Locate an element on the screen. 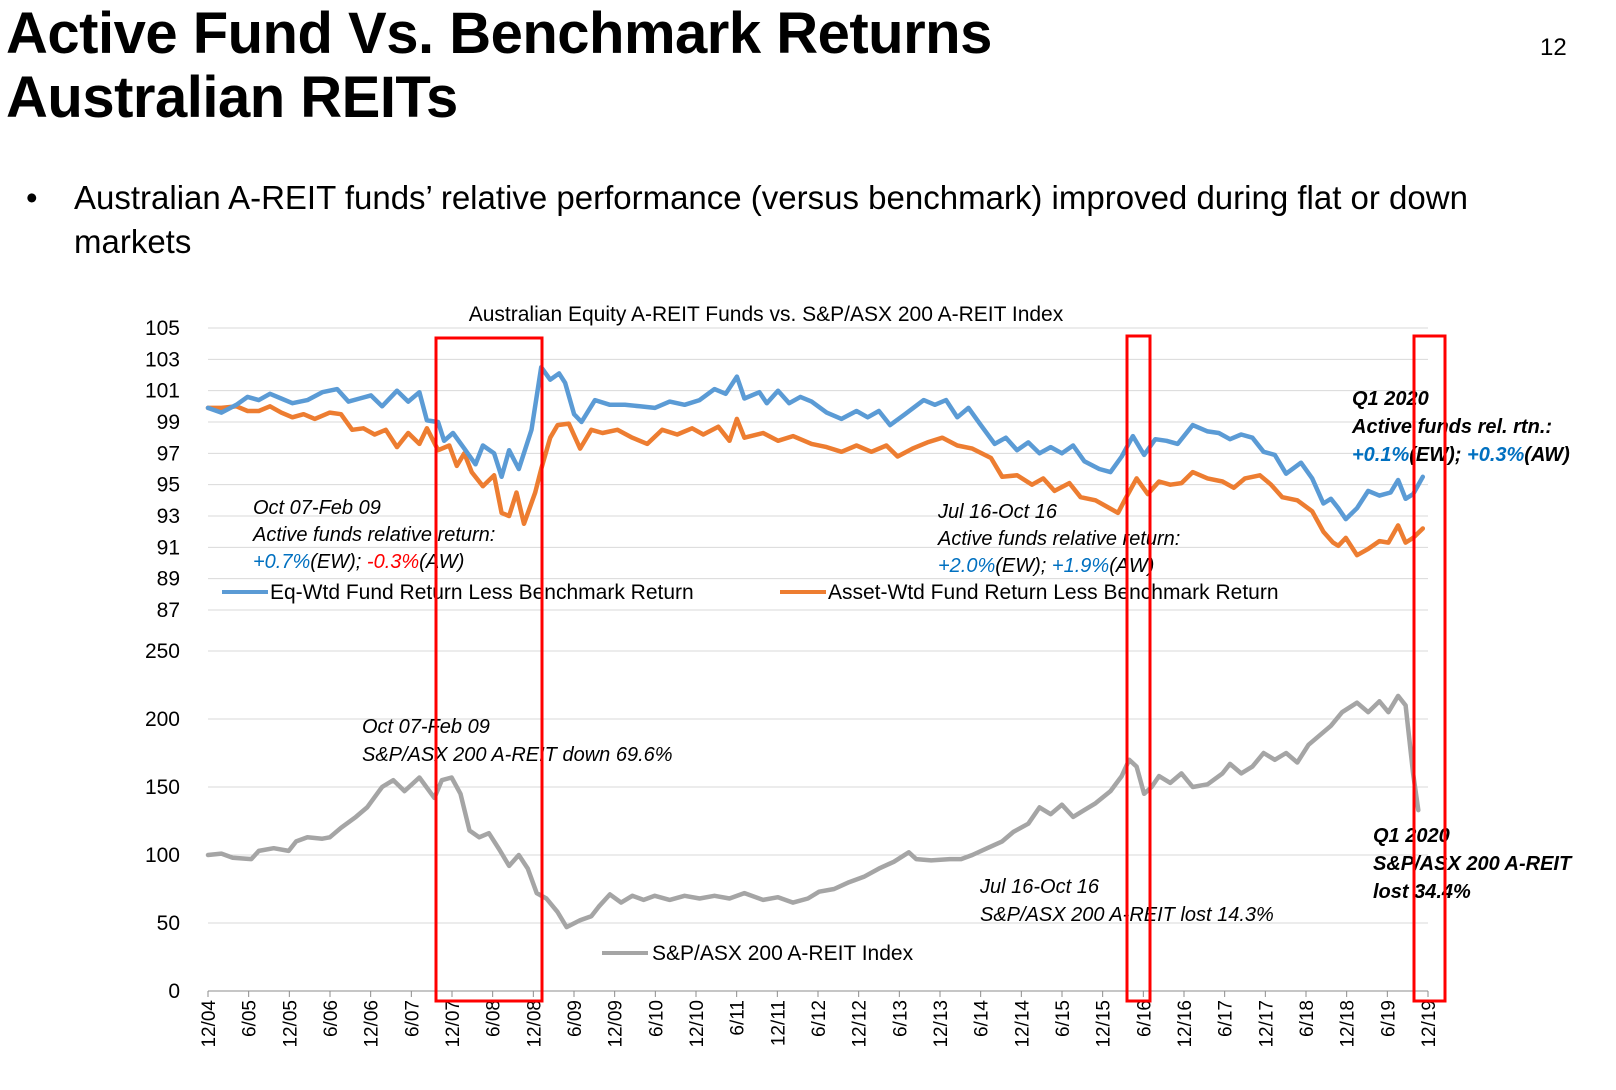 Image resolution: width=1616 pixels, height=1090 pixels. annotation-top-right-ew-label: (EW); is located at coordinates (1438, 455).